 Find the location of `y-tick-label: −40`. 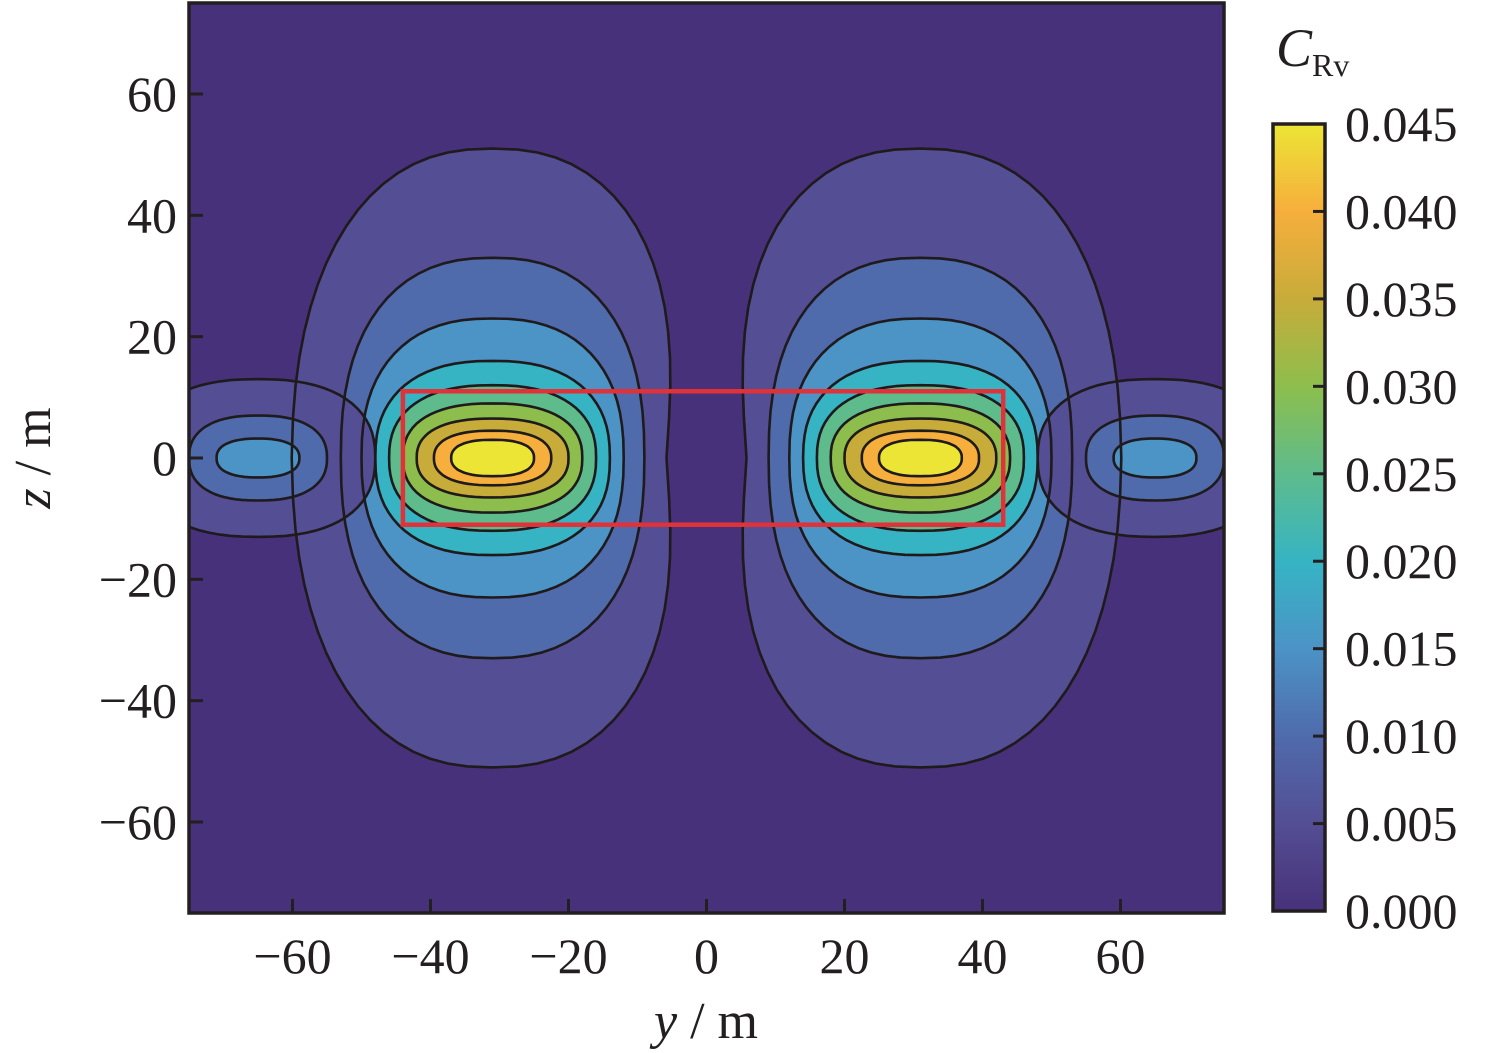

y-tick-label: −40 is located at coordinates (138, 701).